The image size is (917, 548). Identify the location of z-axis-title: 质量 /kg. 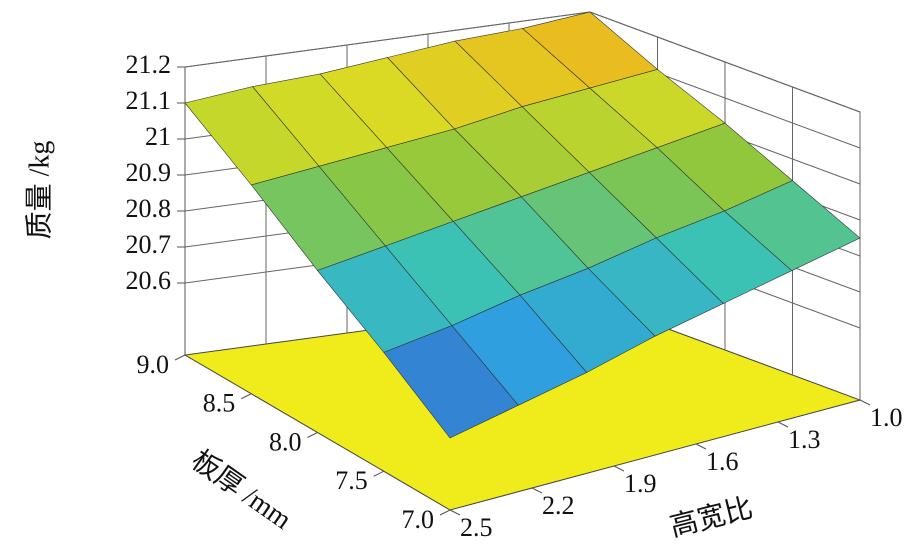
(39, 190).